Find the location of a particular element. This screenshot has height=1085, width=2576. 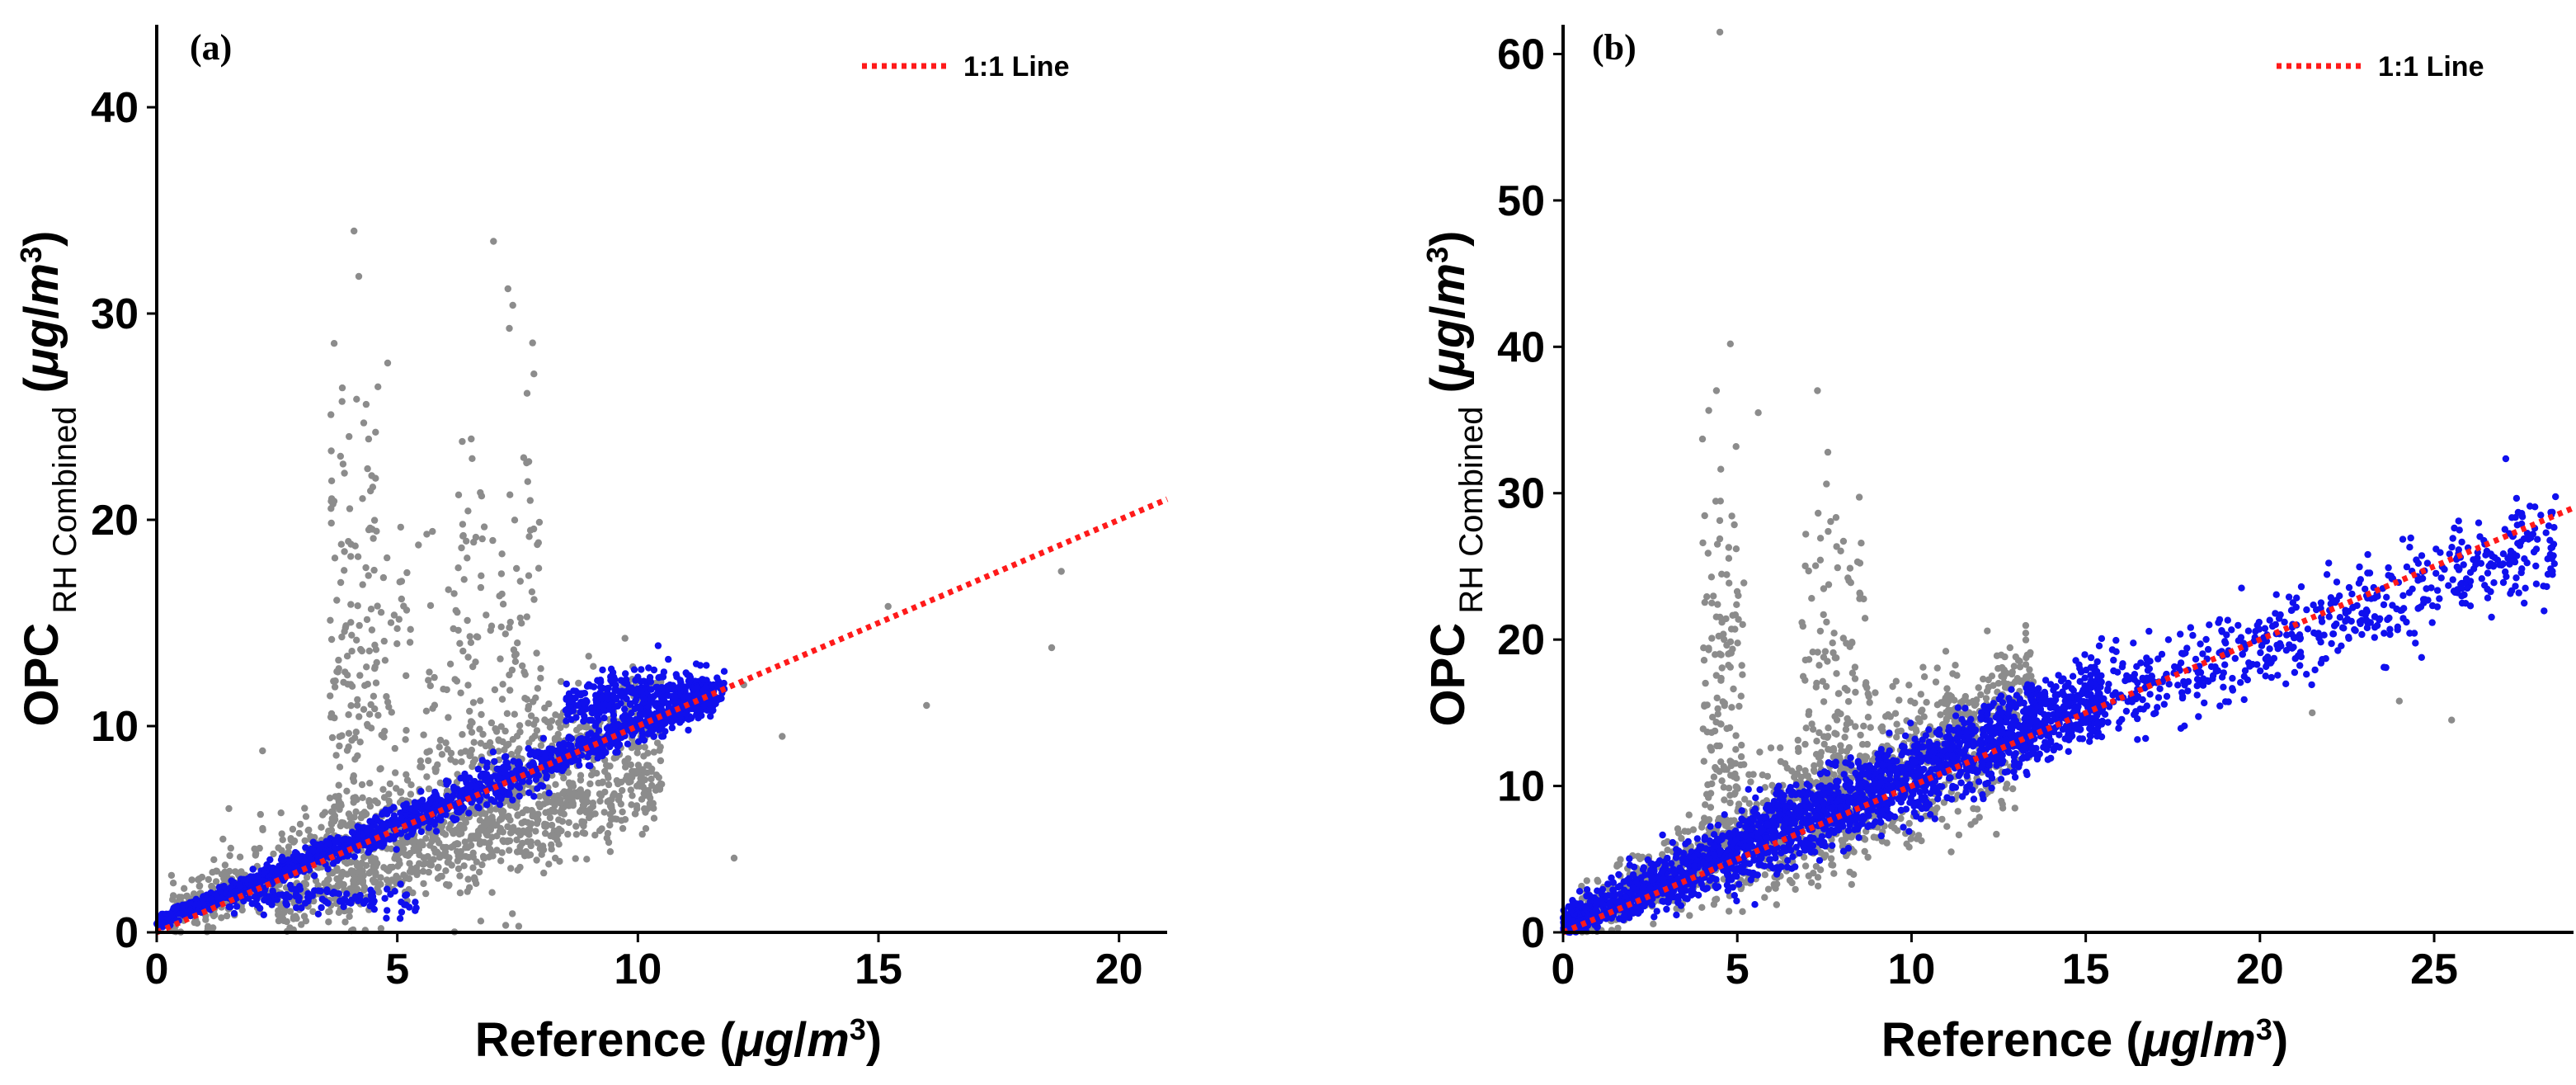

x-tick-label: 10 is located at coordinates (638, 969).